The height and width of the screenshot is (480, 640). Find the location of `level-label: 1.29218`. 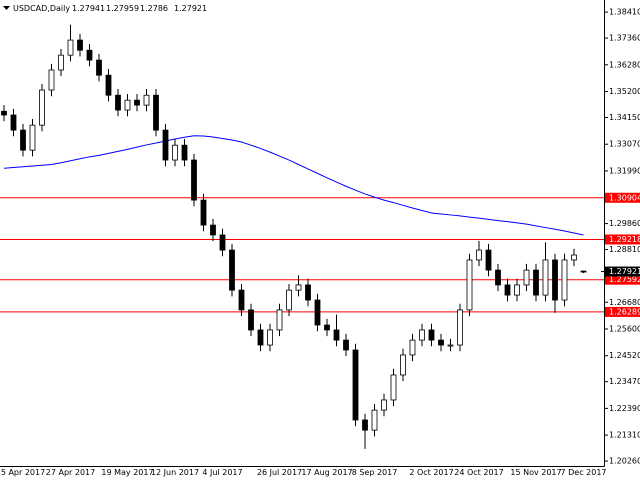

level-label: 1.29218 is located at coordinates (624, 239).